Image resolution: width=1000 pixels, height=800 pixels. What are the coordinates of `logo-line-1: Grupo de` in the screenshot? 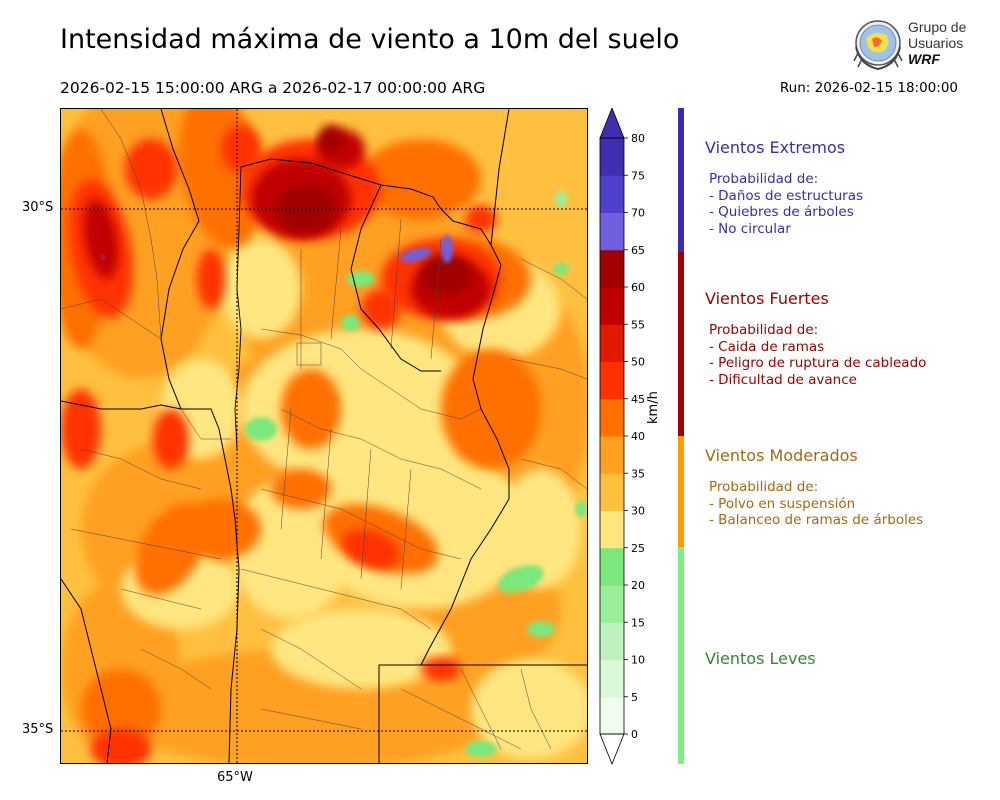 It's located at (937, 27).